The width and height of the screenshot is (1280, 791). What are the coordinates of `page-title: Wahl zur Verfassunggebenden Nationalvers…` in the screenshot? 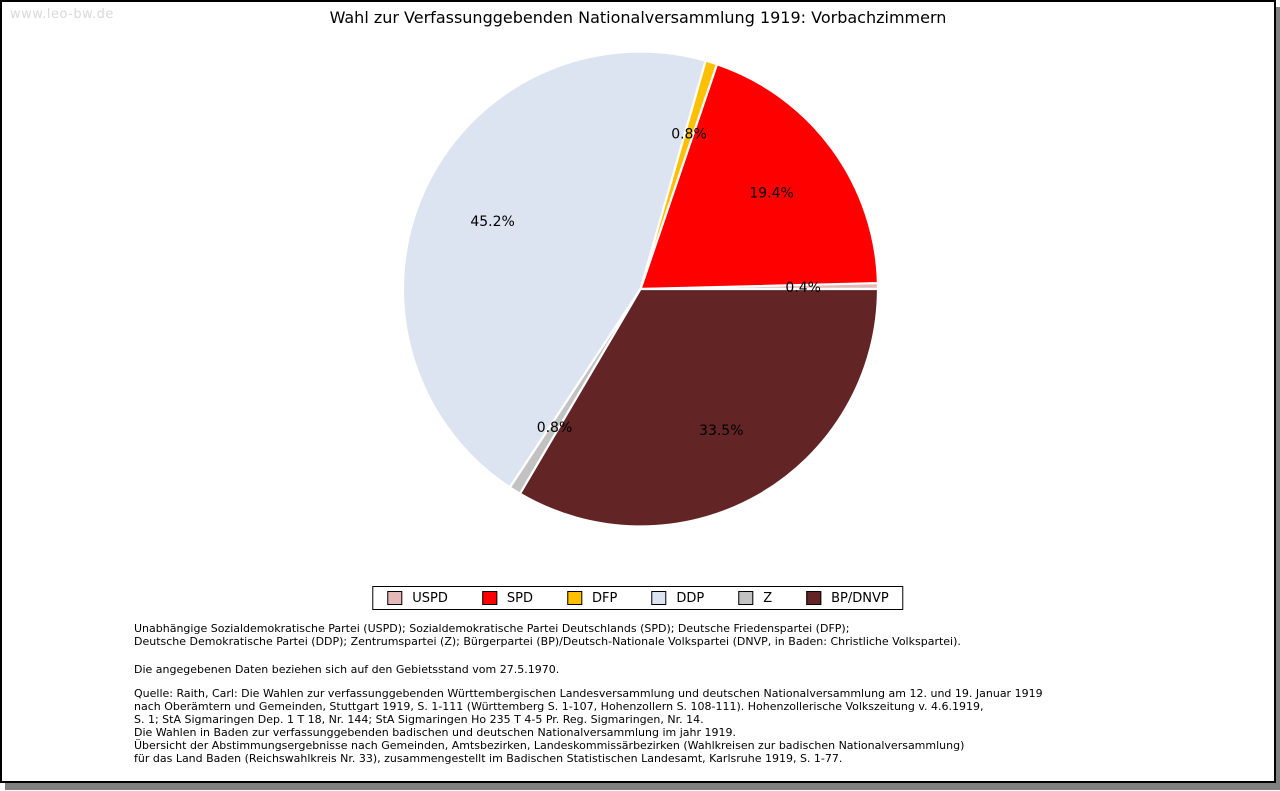 It's located at (638, 17).